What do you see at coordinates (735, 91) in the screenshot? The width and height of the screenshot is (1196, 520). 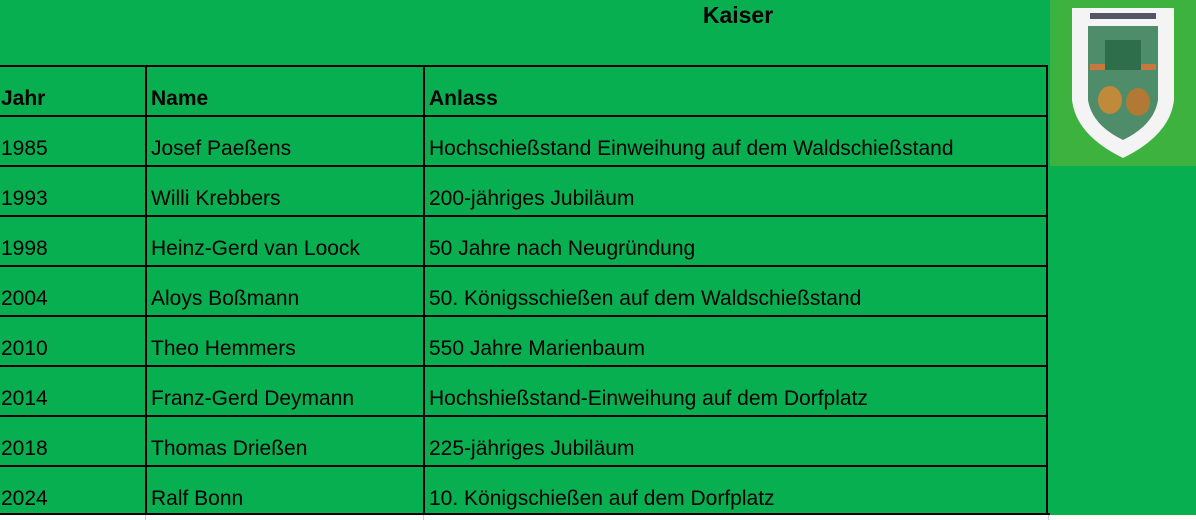 I see `header-anlass: Anlass` at bounding box center [735, 91].